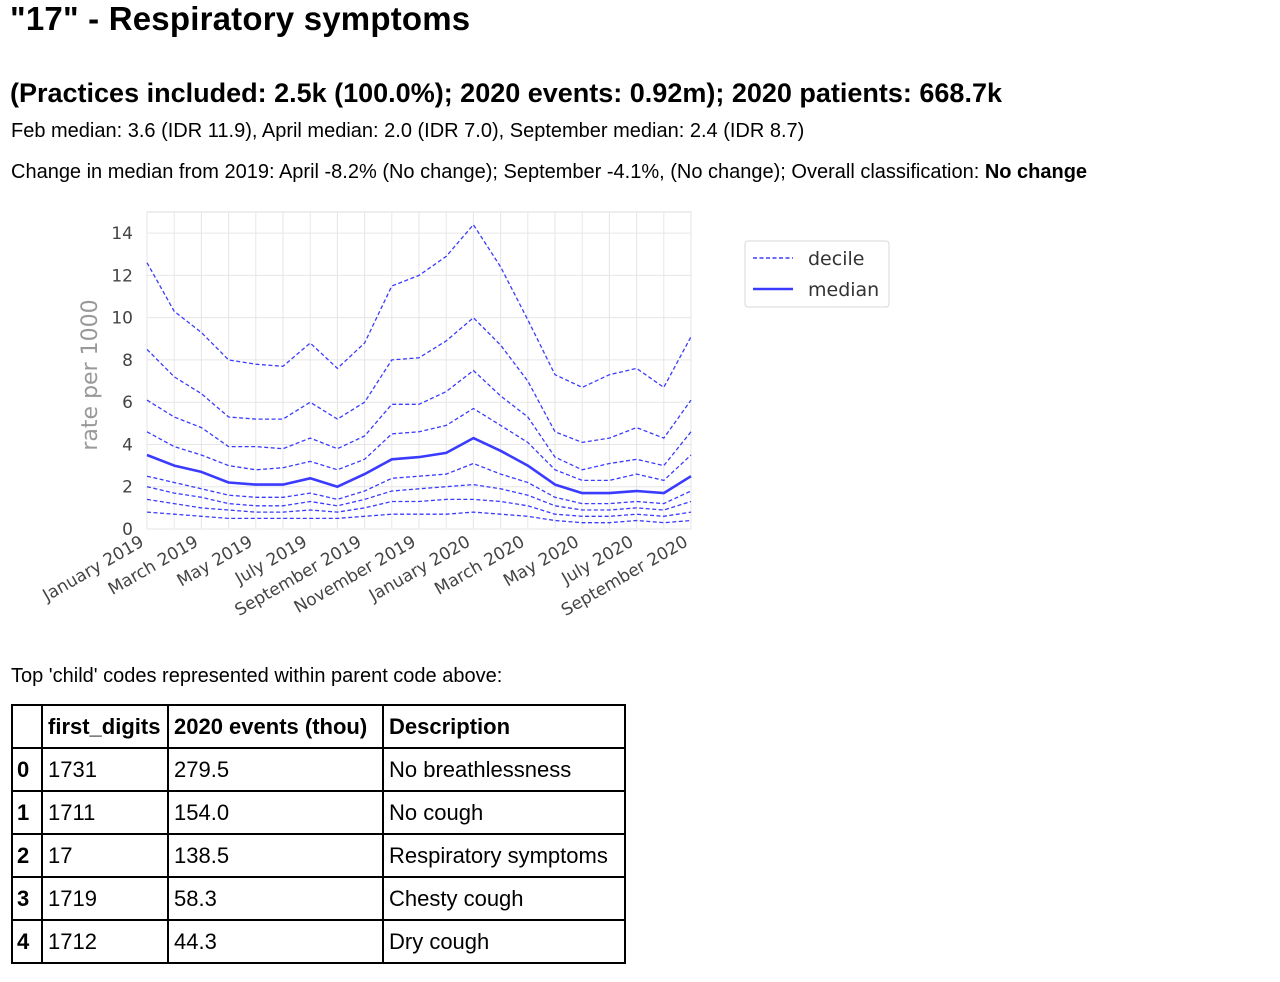  I want to click on y-axis-label: rate per 1000, so click(90, 374).